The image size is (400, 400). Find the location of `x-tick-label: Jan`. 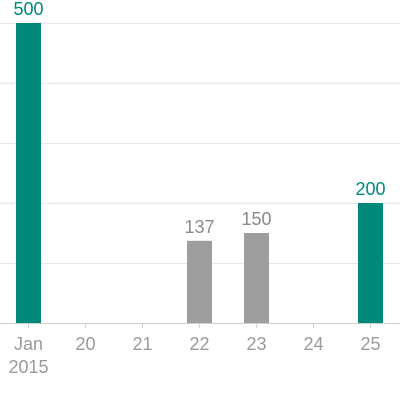

x-tick-label: Jan is located at coordinates (28, 344).